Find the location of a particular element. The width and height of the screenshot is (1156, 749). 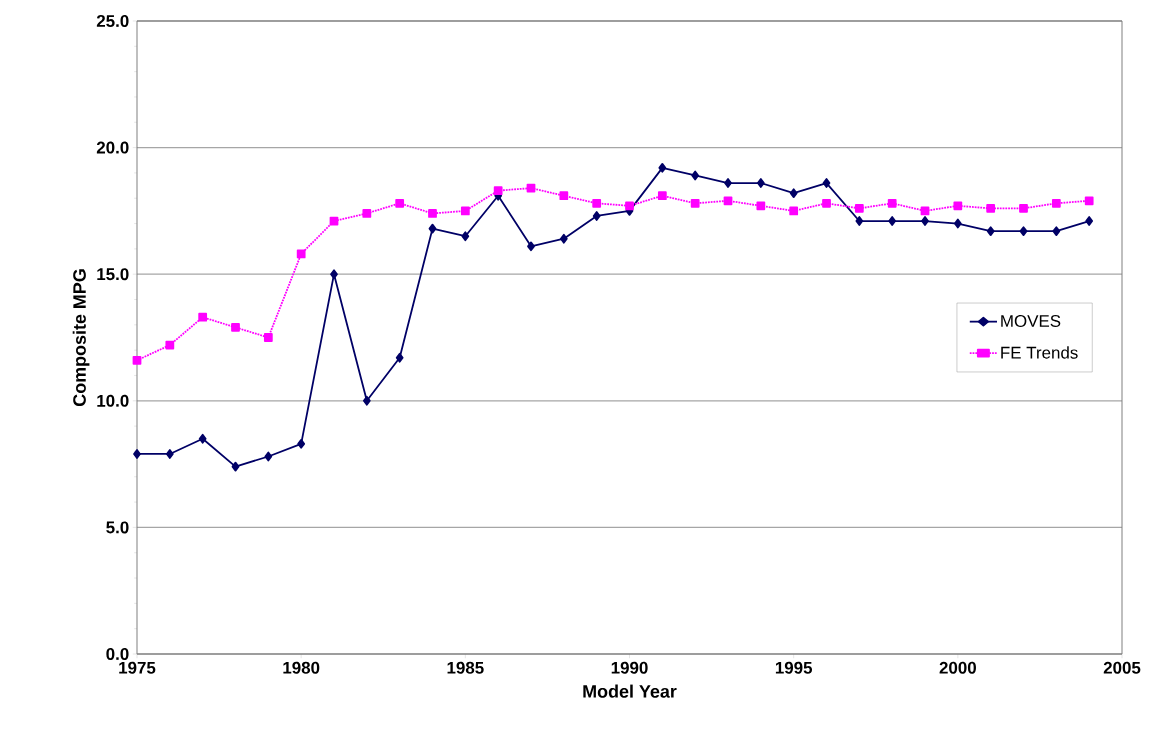

legend-label: MOVES is located at coordinates (1031, 320).